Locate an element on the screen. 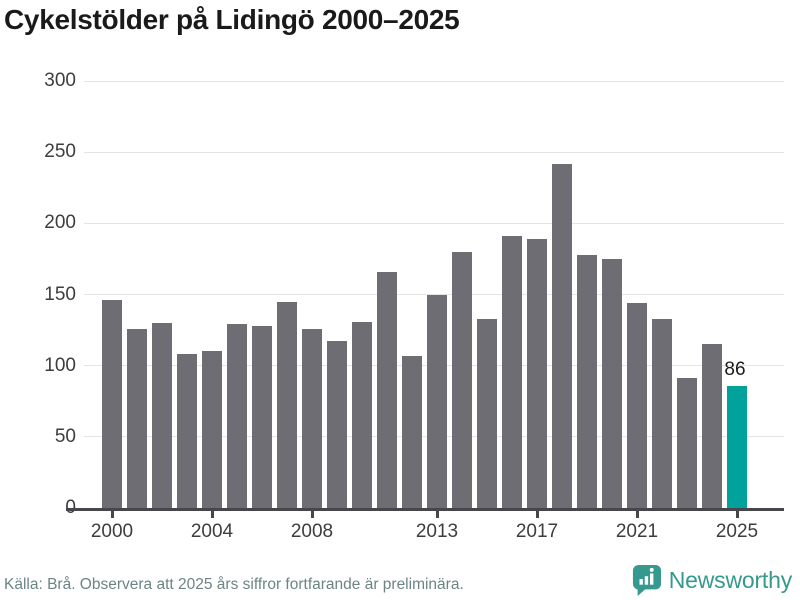 The height and width of the screenshot is (600, 800). newsworthy-logo-text: Newsworthy is located at coordinates (730, 579).